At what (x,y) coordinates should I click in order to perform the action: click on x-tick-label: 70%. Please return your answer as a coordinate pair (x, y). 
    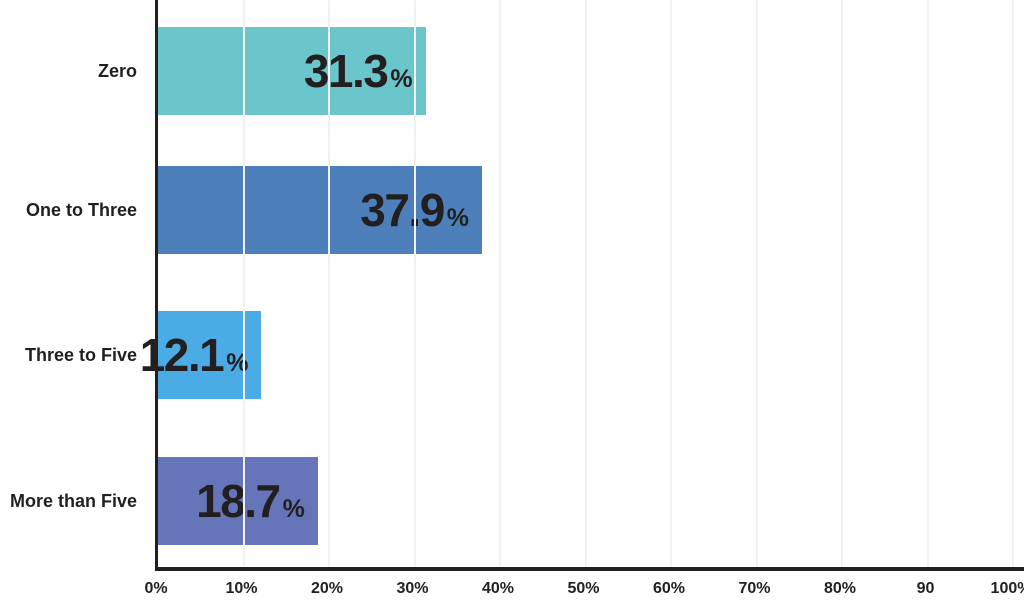
    Looking at the image, I should click on (754, 588).